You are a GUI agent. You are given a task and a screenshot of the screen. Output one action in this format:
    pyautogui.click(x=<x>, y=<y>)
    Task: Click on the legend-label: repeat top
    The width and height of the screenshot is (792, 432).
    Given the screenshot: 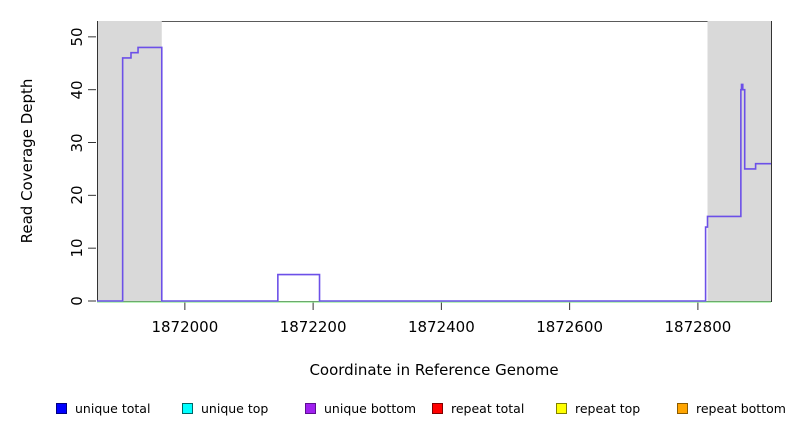 What is the action you would take?
    pyautogui.click(x=608, y=408)
    